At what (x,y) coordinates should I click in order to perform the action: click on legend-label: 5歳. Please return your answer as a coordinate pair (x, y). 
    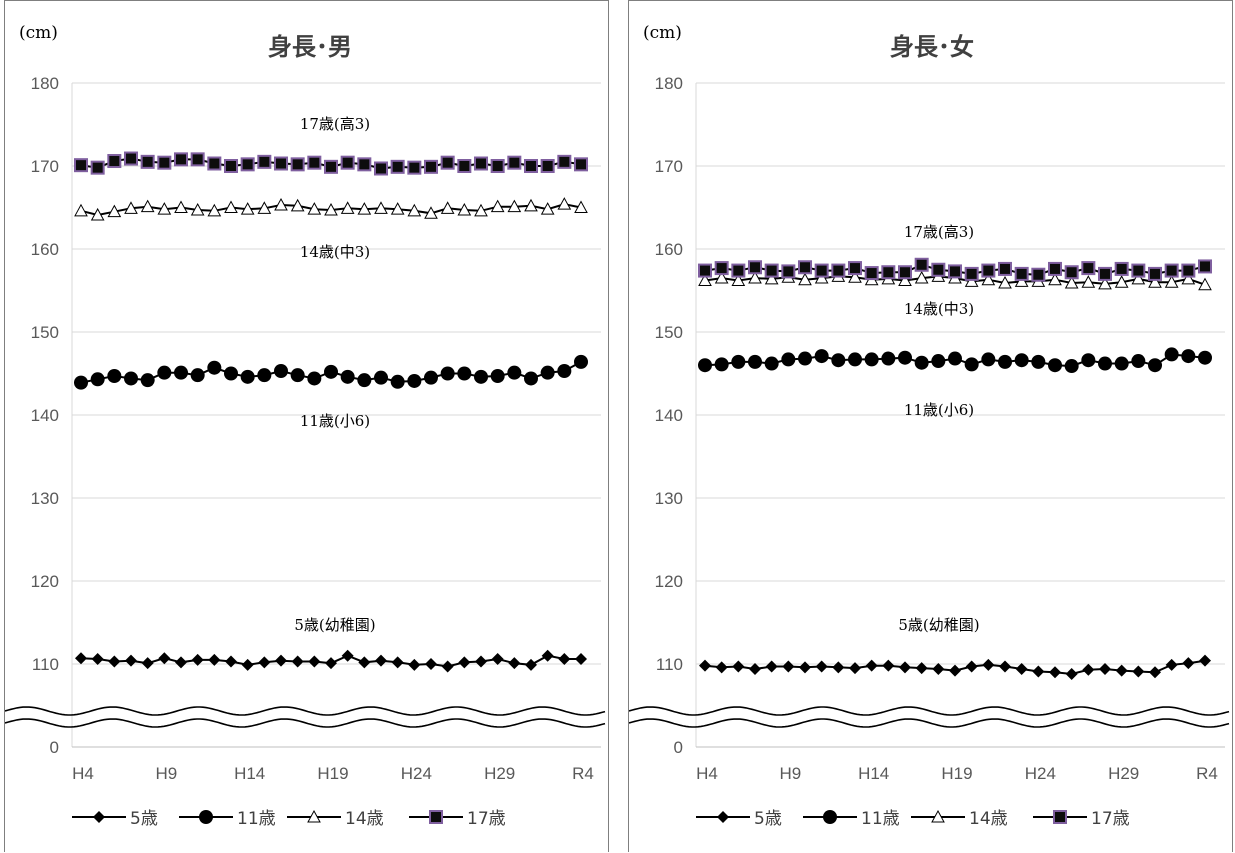
    Looking at the image, I should click on (768, 819).